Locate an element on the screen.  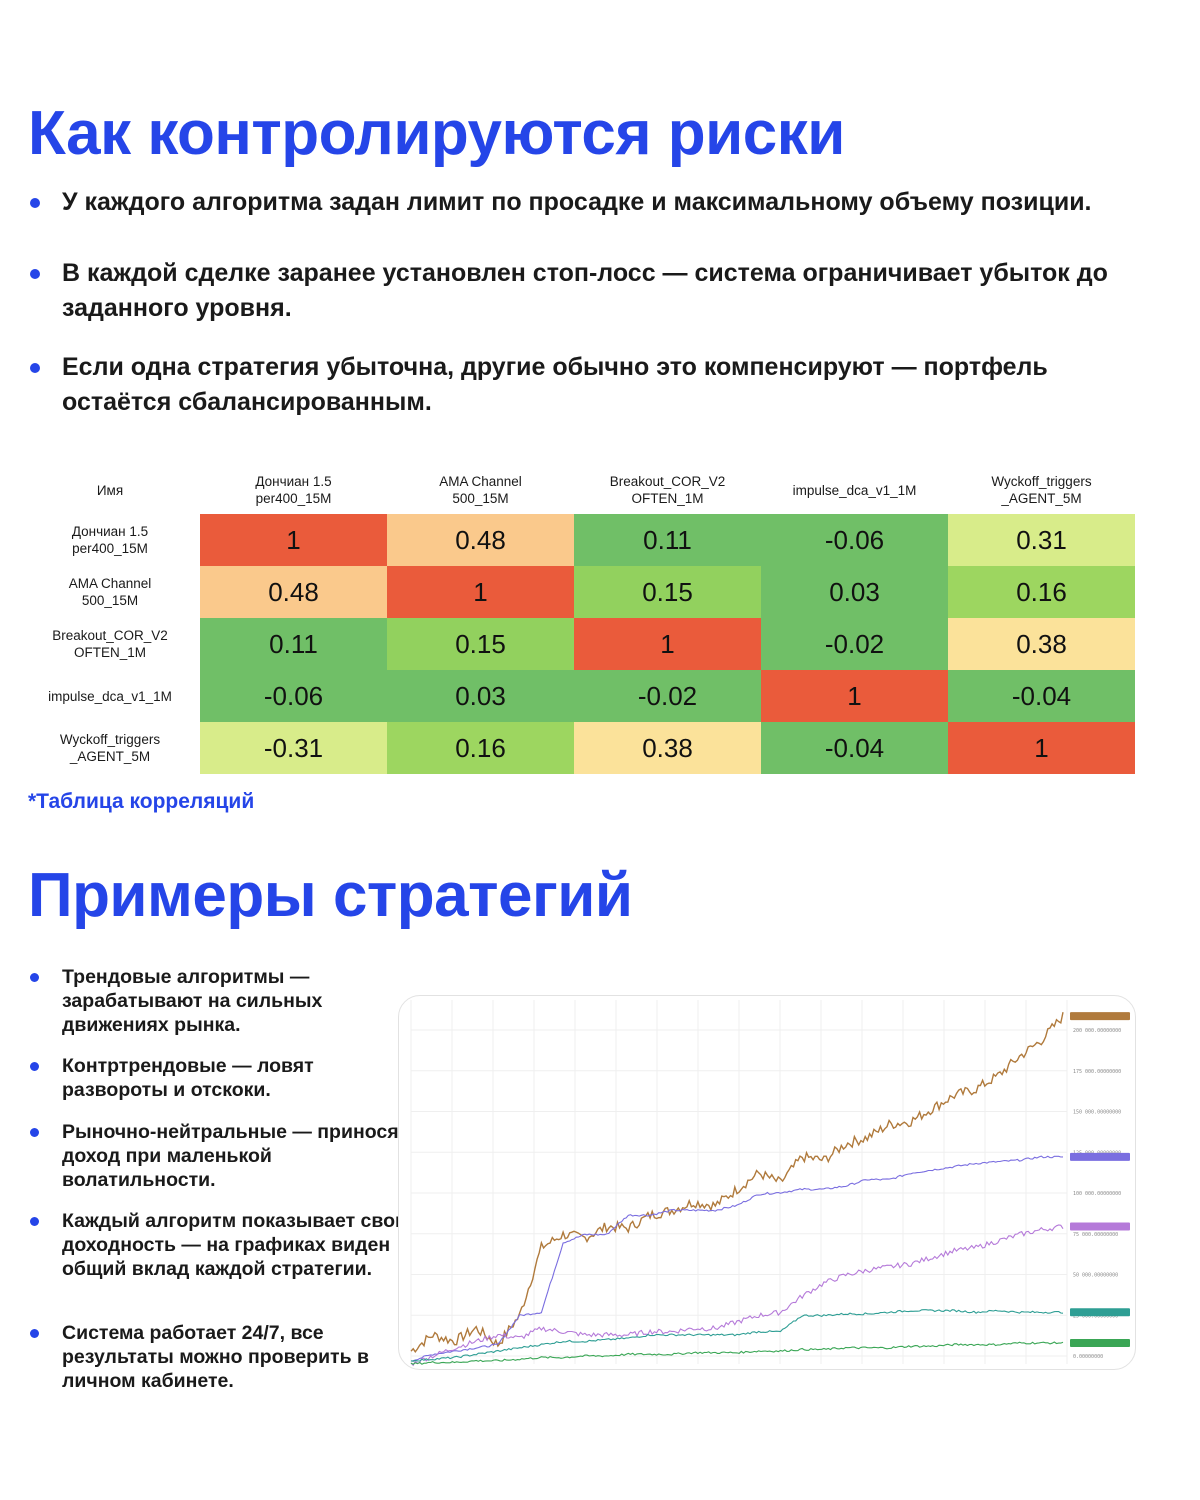
row-header: Wyckoff_triggers _AGENT_5M is located at coordinates (110, 748).